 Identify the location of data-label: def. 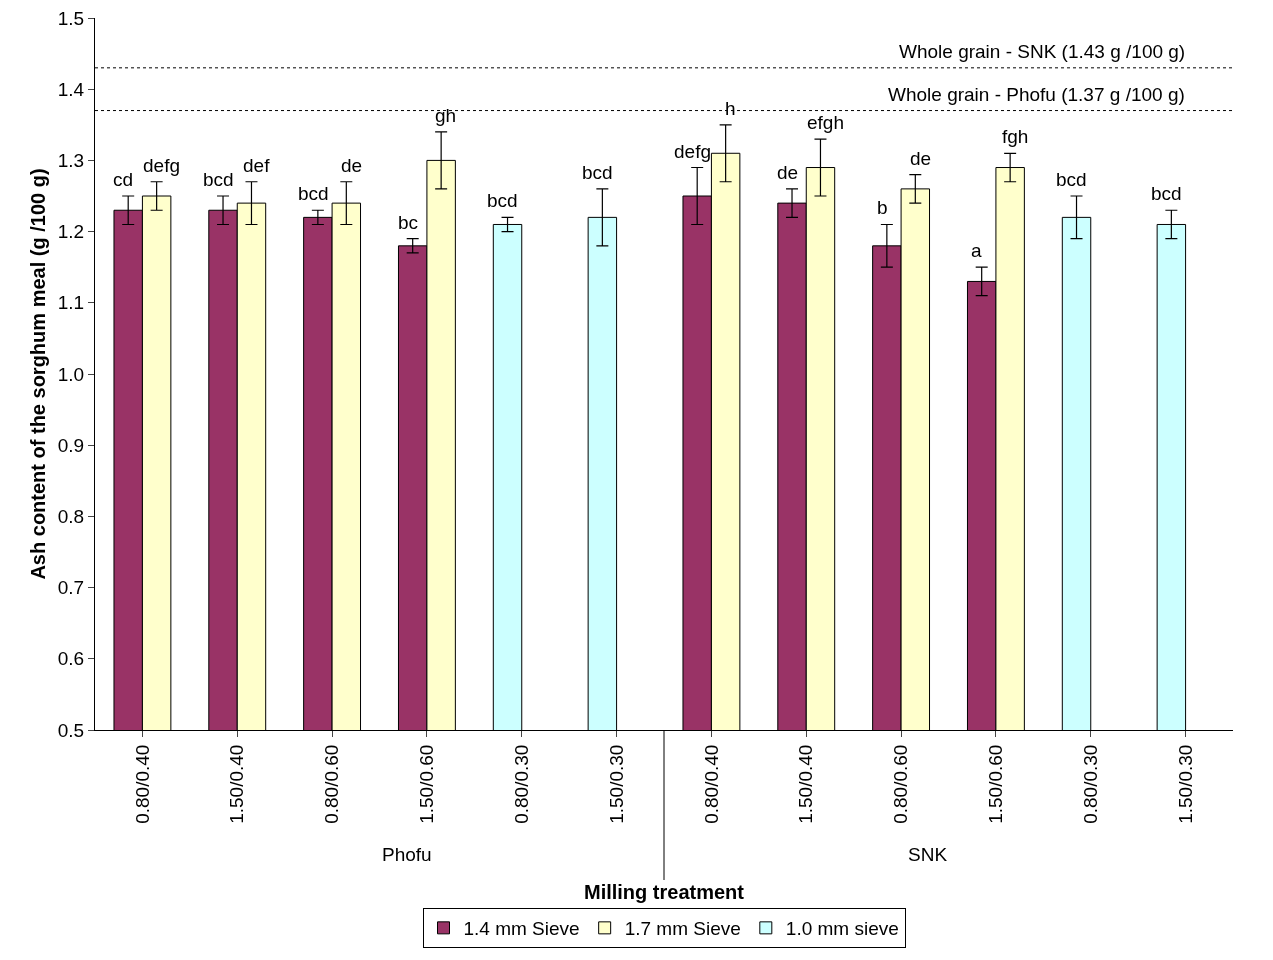
(257, 165).